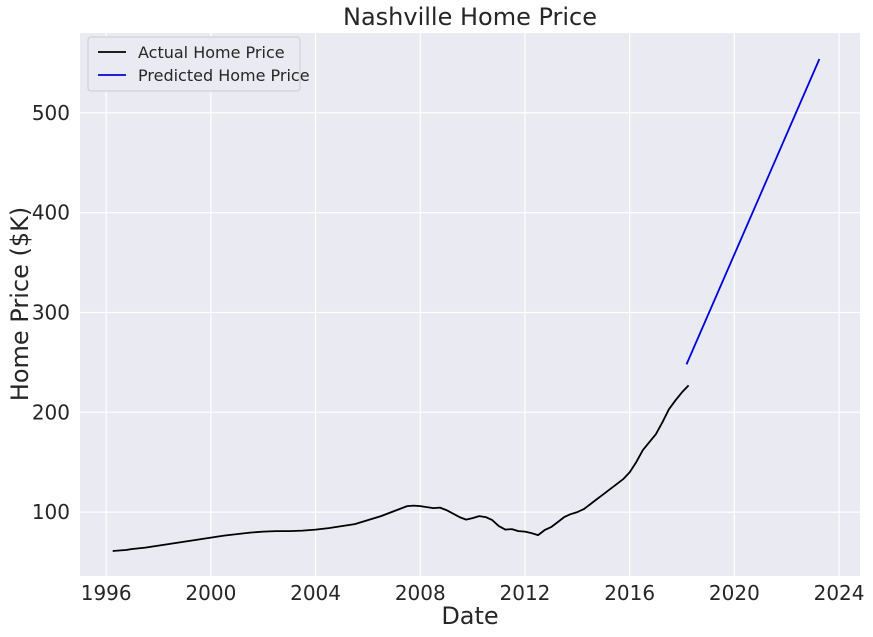 This screenshot has height=637, width=873. What do you see at coordinates (51, 512) in the screenshot?
I see `y-tick-label: 100` at bounding box center [51, 512].